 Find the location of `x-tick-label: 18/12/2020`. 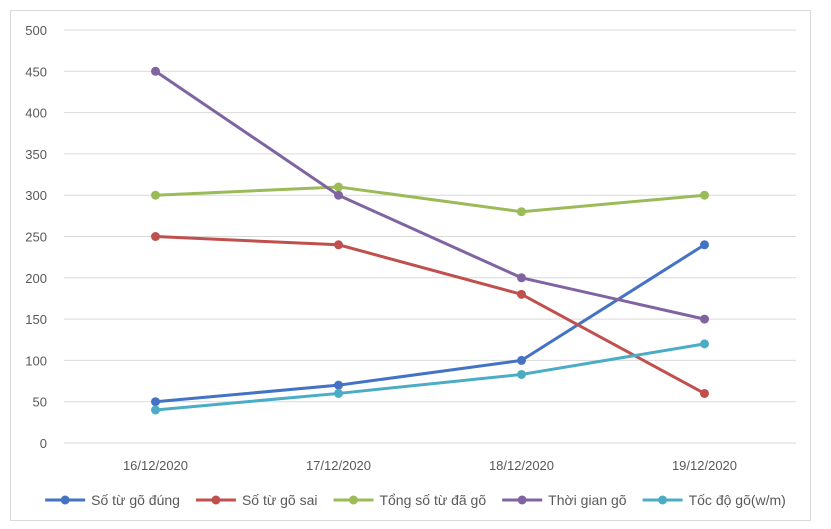

x-tick-label: 18/12/2020 is located at coordinates (521, 465).